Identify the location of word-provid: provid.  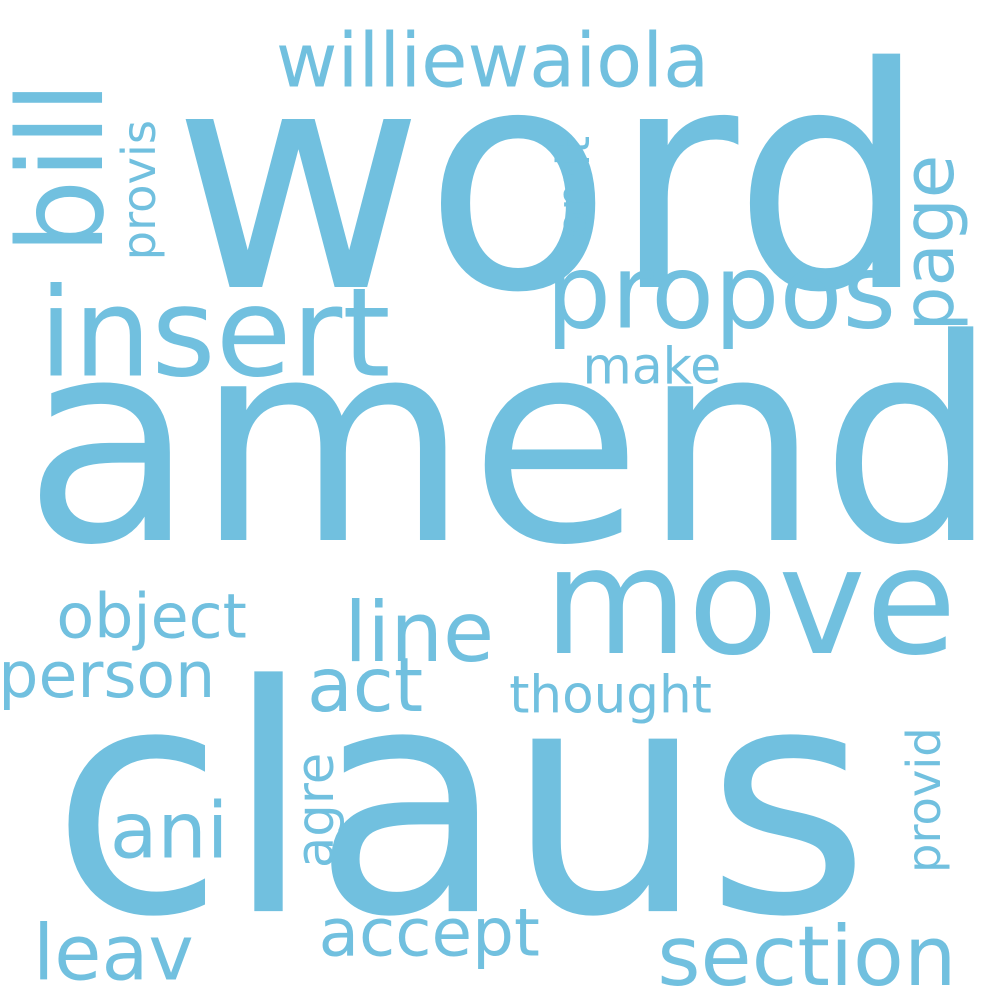
(924, 800).